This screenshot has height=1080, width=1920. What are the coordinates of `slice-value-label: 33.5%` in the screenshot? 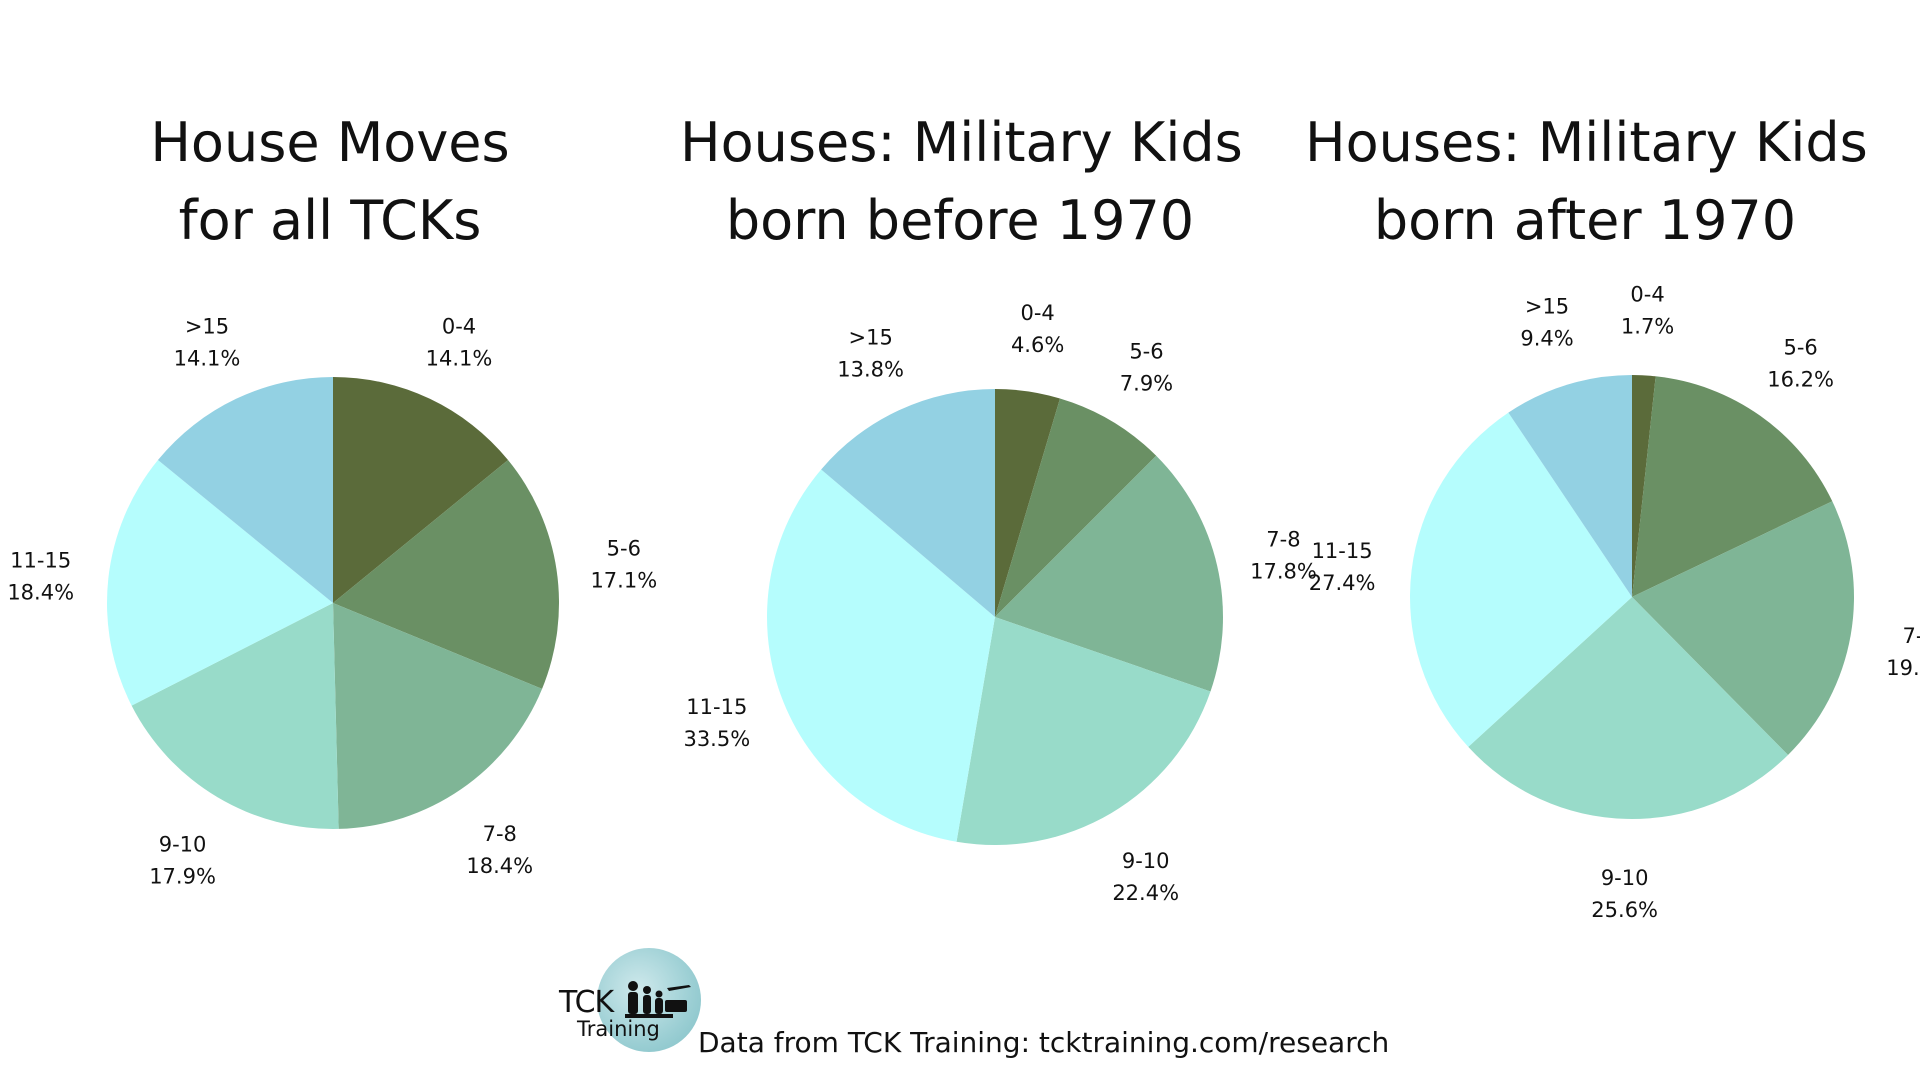 It's located at (716, 739).